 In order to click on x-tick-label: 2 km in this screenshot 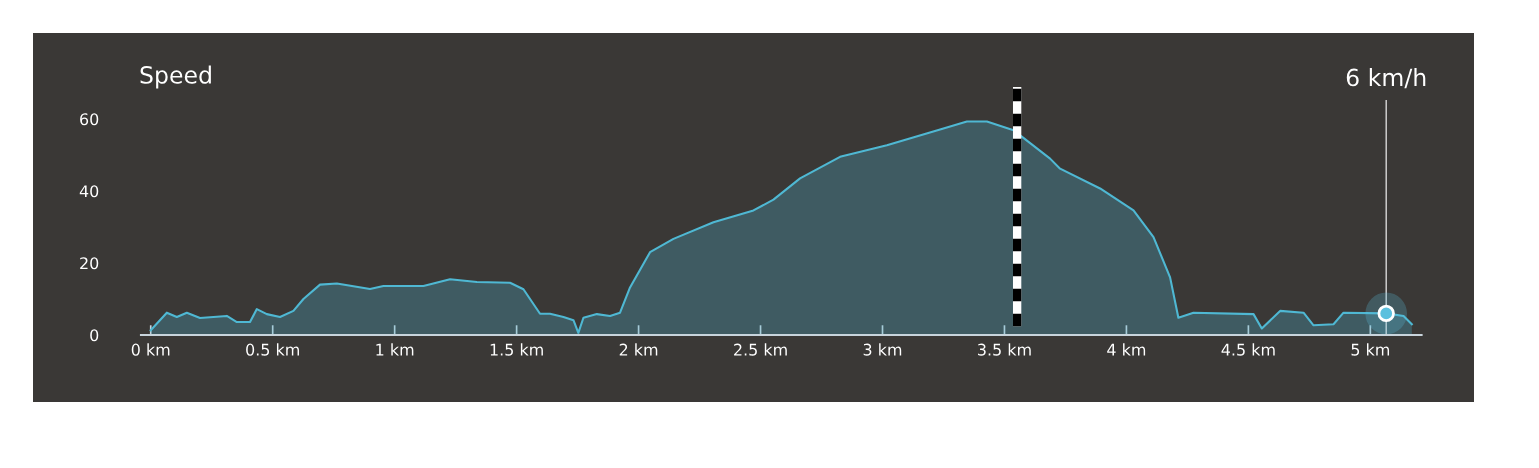, I will do `click(638, 349)`.